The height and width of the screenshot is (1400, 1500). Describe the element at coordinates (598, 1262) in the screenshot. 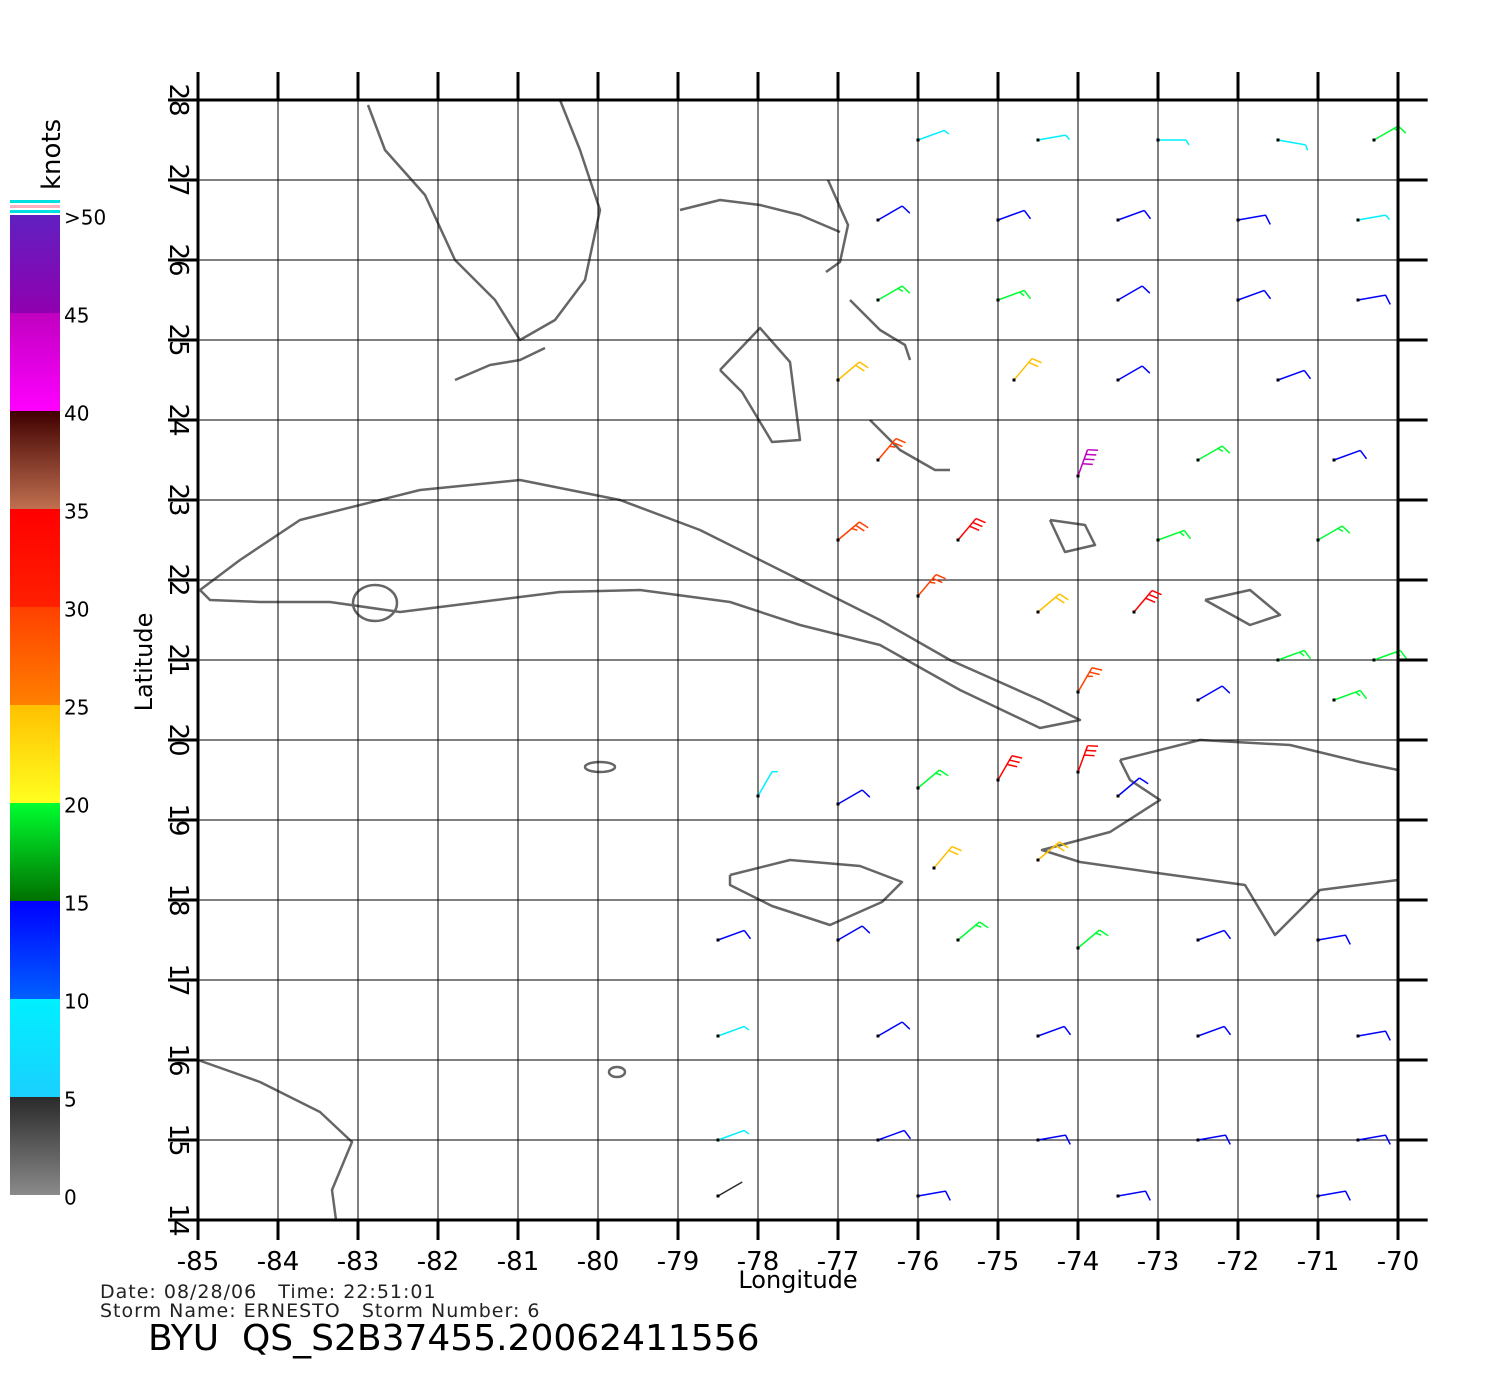

I see `x-tick-label: -80` at that location.